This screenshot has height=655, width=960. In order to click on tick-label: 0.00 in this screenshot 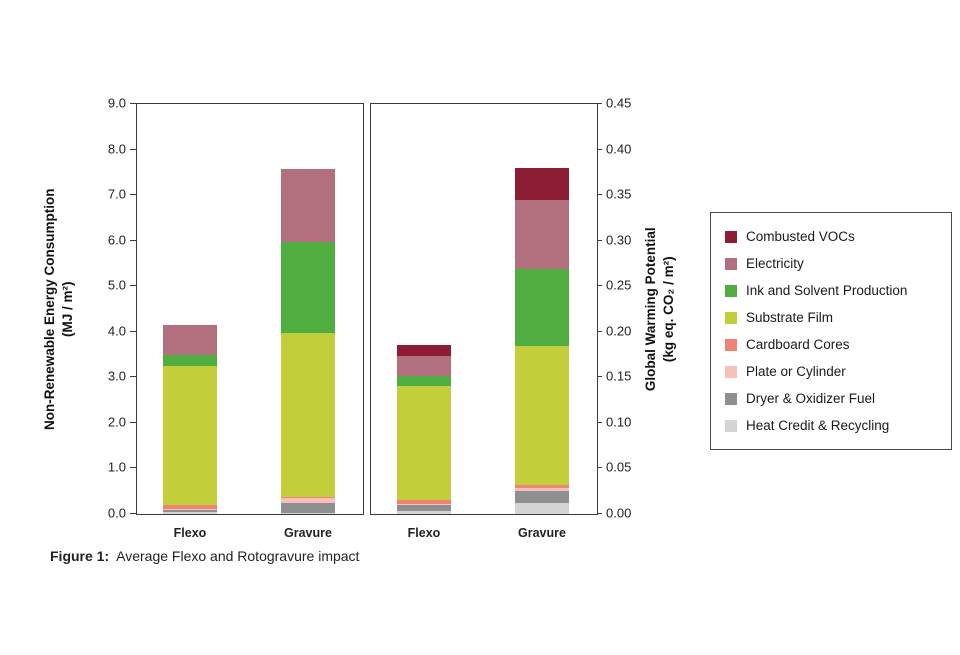, I will do `click(619, 513)`.